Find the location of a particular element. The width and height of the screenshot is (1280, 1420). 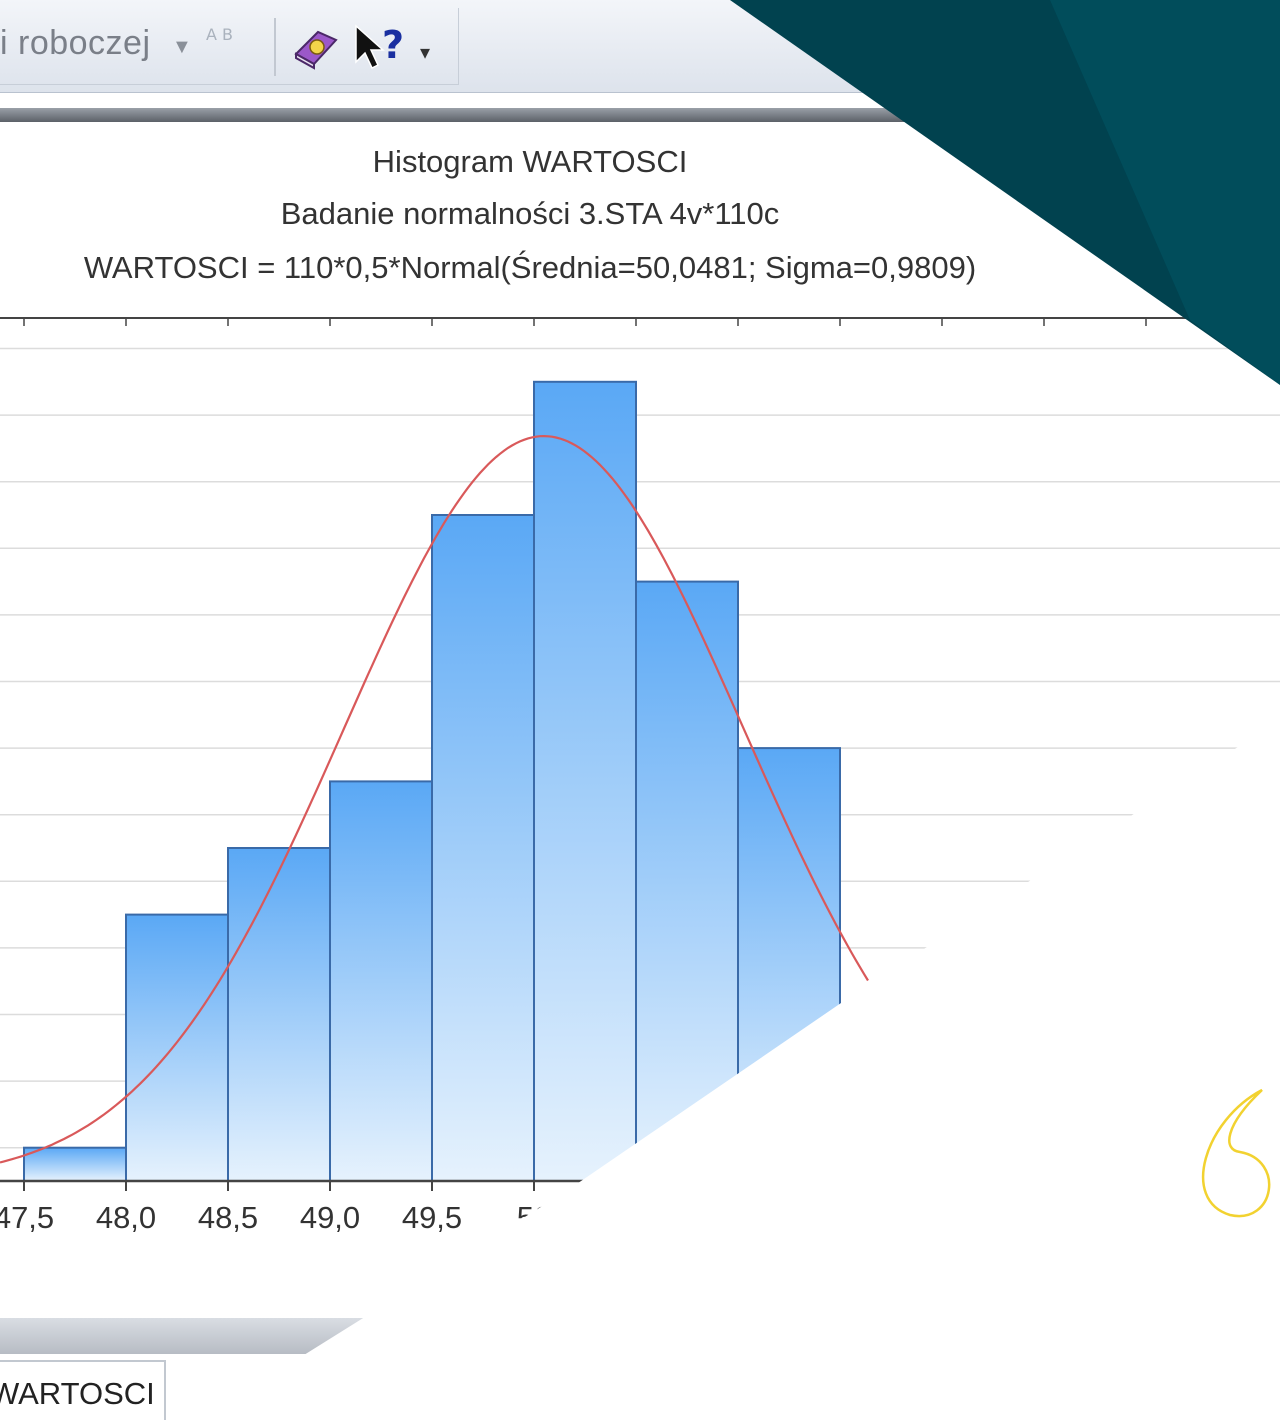

x-tick-label: 48,0 is located at coordinates (126, 1217).